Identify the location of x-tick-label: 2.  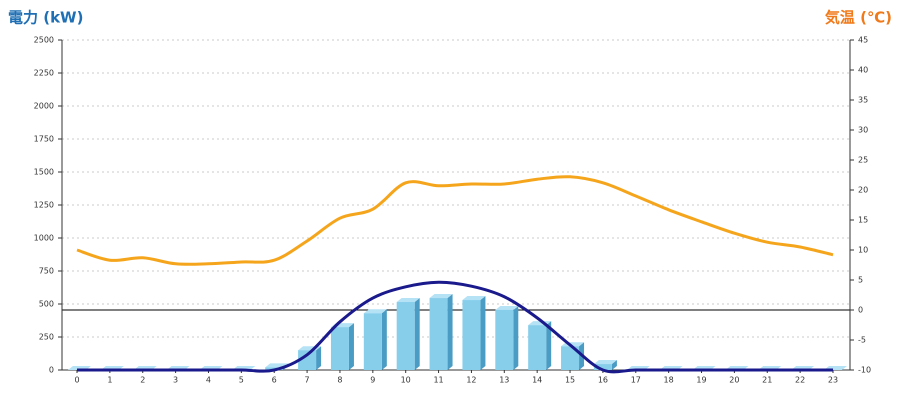
(142, 380).